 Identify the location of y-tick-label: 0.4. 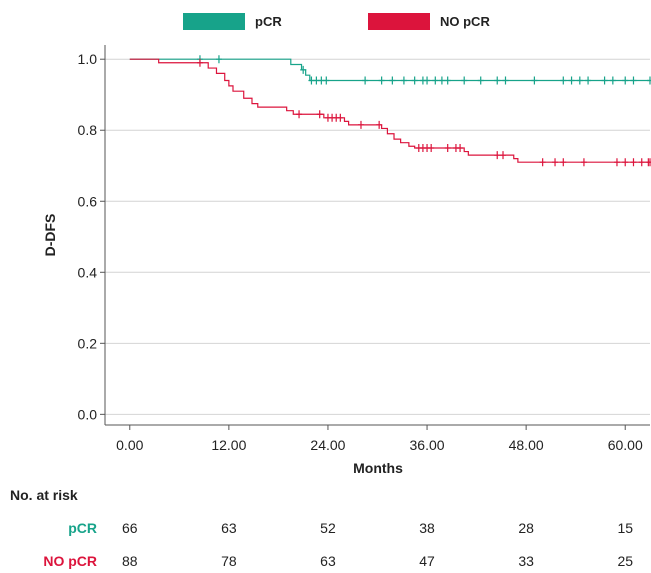
(88, 272).